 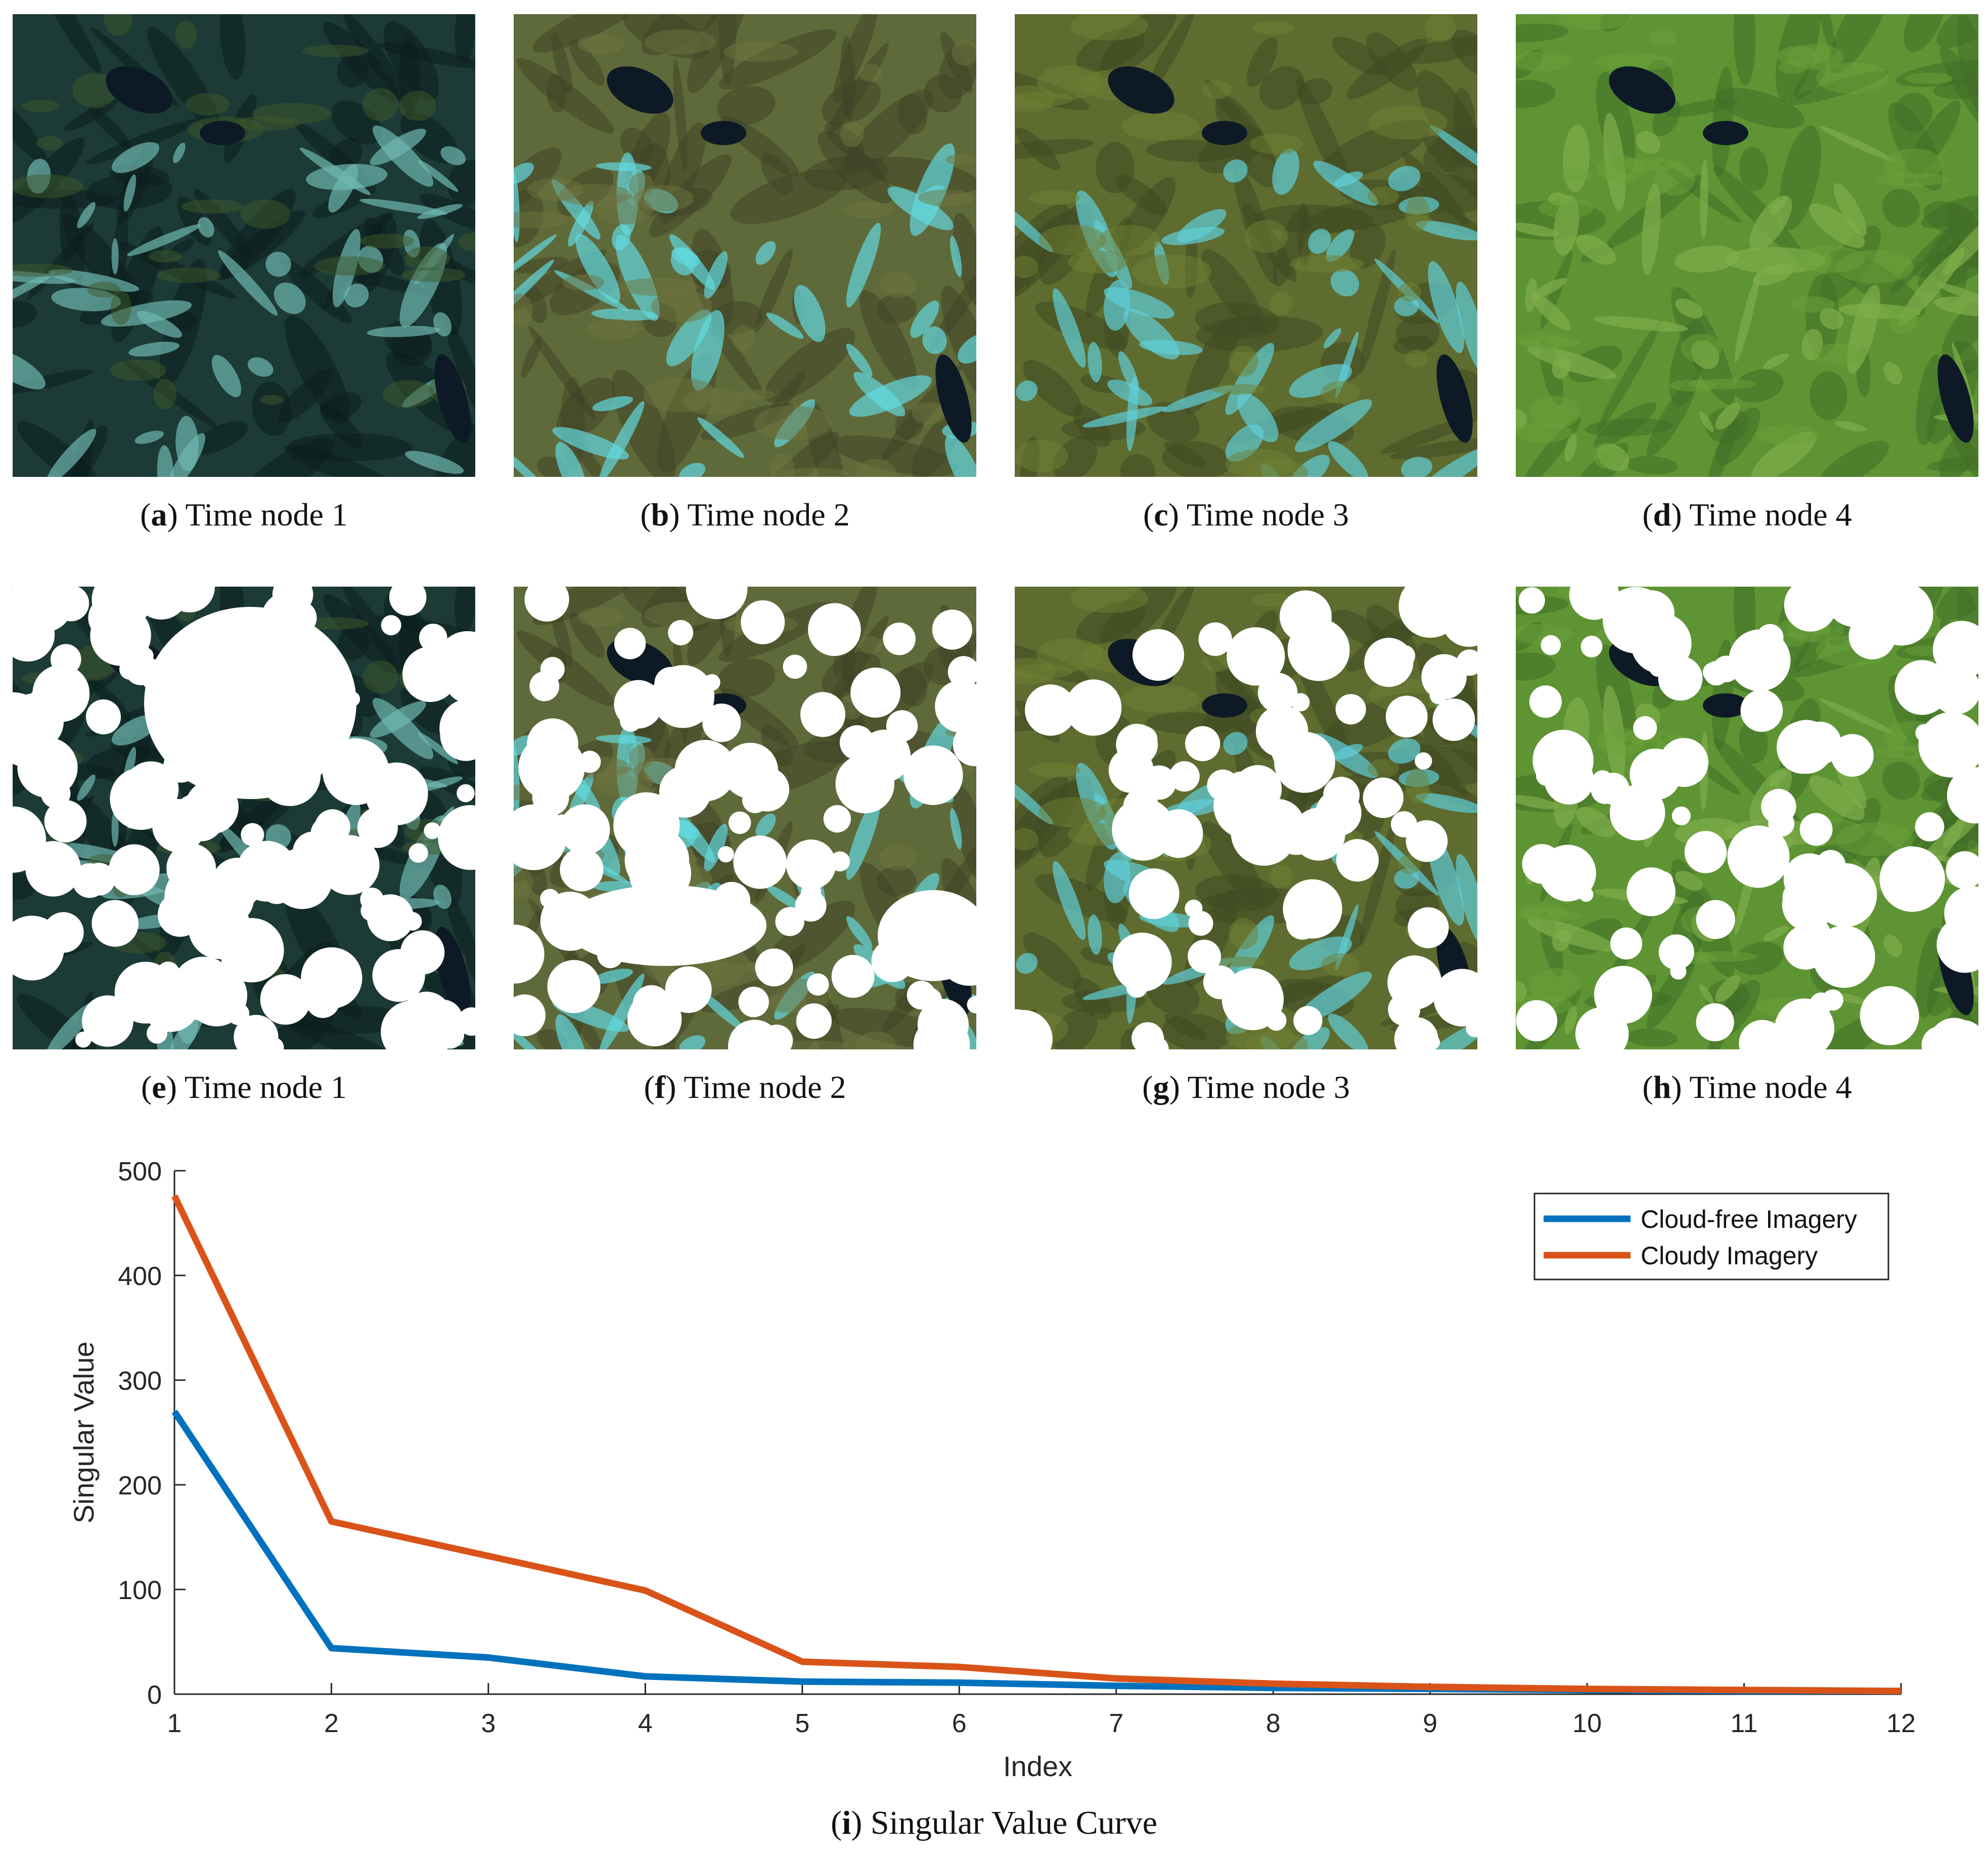 I want to click on image-panel-e, so click(x=244, y=818).